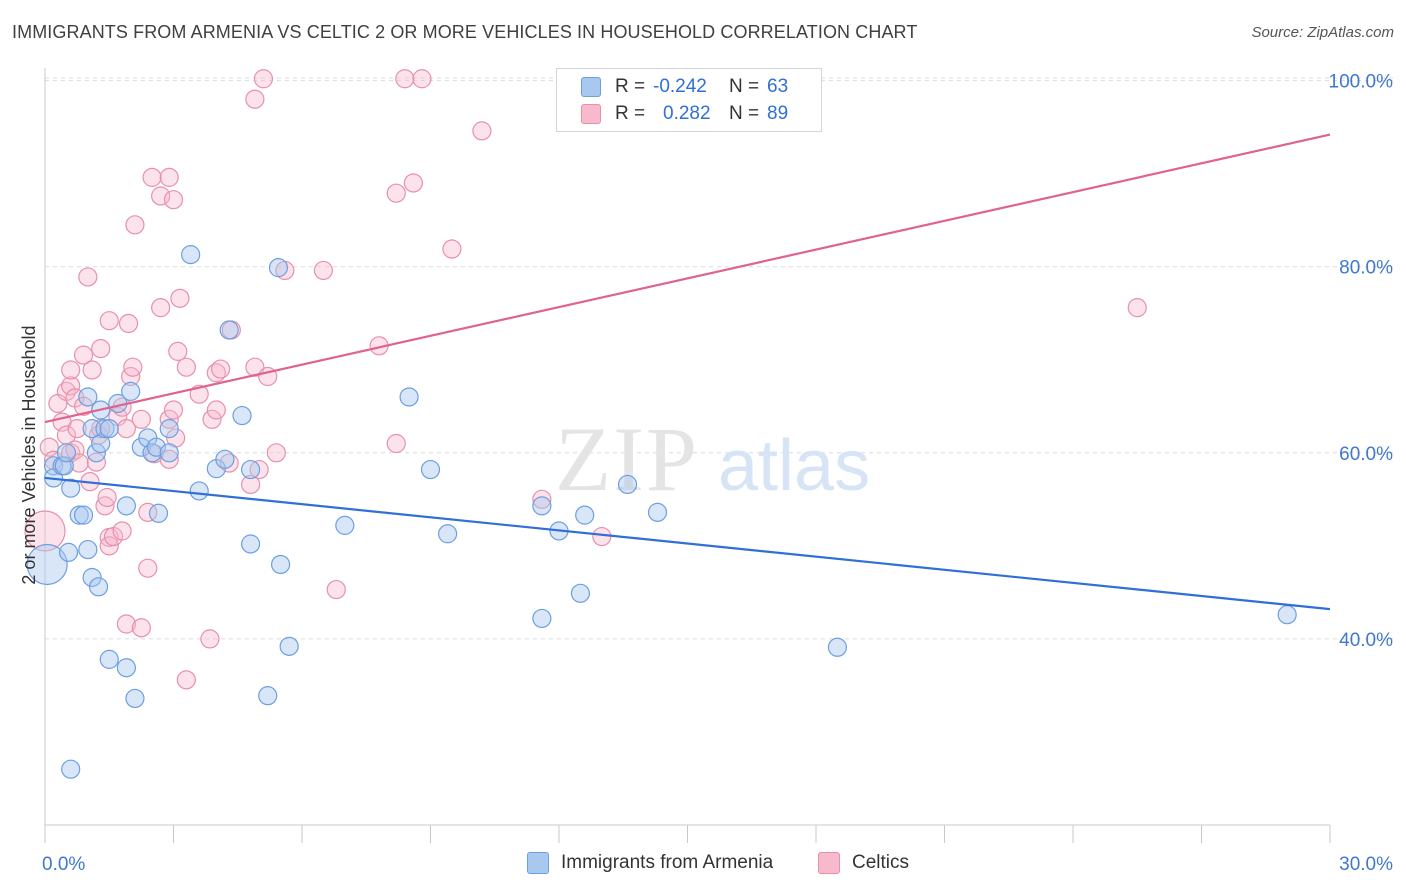  What do you see at coordinates (829, 863) in the screenshot?
I see `legend-swatch-celtic` at bounding box center [829, 863].